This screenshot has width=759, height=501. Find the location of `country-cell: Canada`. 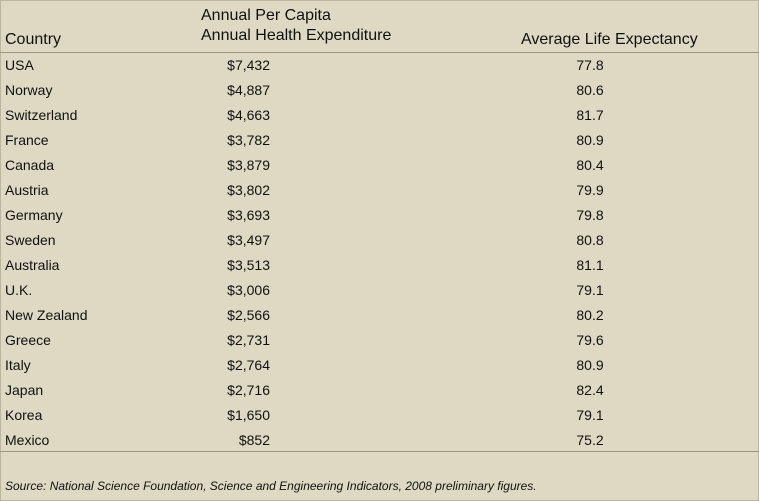

country-cell: Canada is located at coordinates (30, 165).